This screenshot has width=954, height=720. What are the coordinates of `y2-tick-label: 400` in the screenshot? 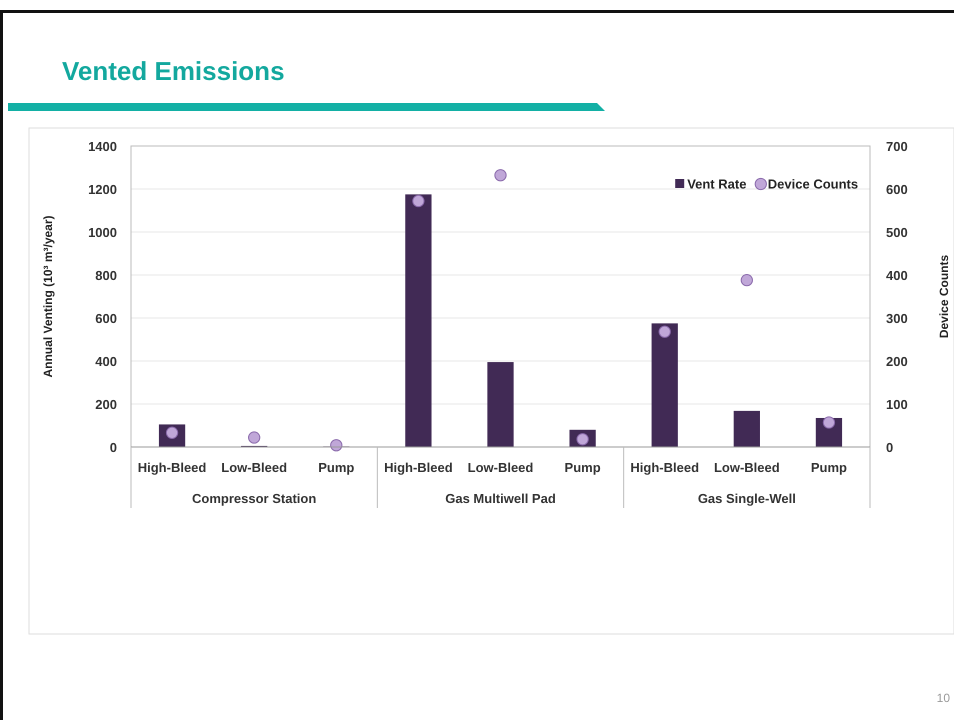 It's located at (897, 275).